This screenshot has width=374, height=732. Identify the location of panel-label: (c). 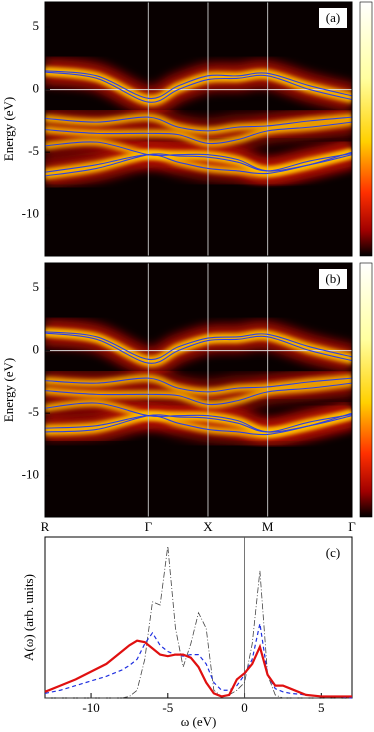
(333, 552).